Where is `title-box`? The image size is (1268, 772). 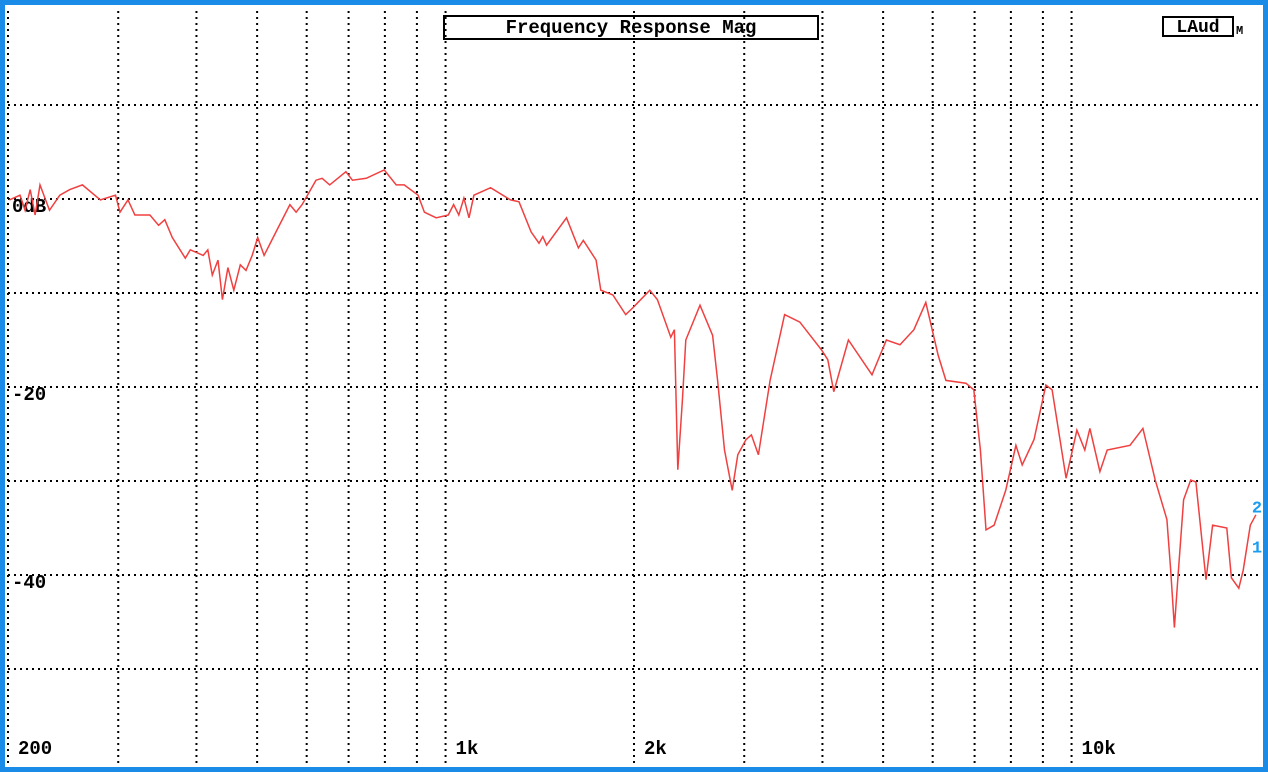 title-box is located at coordinates (631, 27).